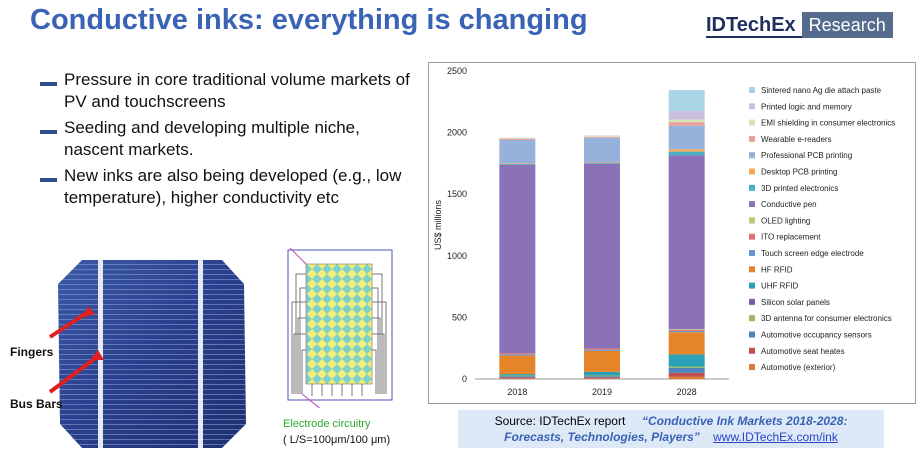 The width and height of the screenshot is (922, 456). I want to click on legend-entry: Professional PCB printing, so click(806, 155).